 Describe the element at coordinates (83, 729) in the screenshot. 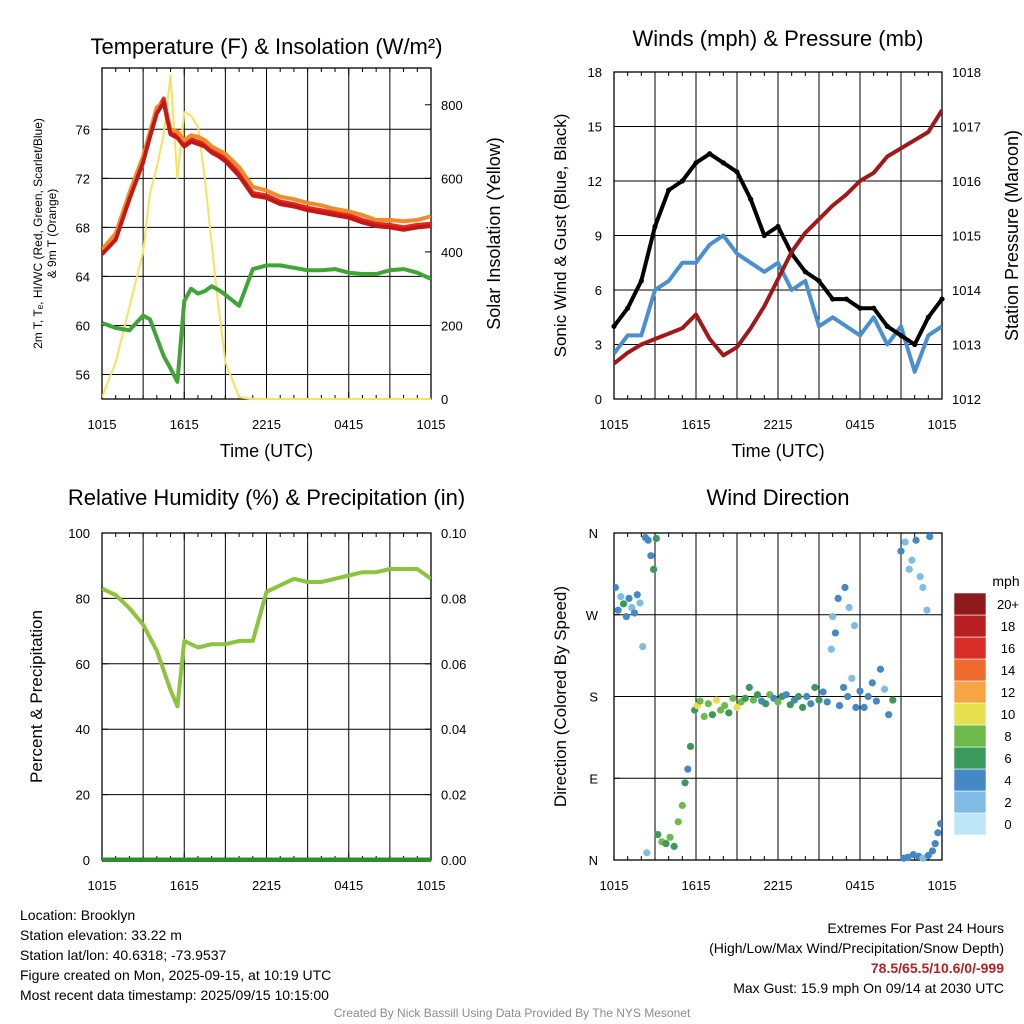

I see `y-tick-label: 40` at that location.